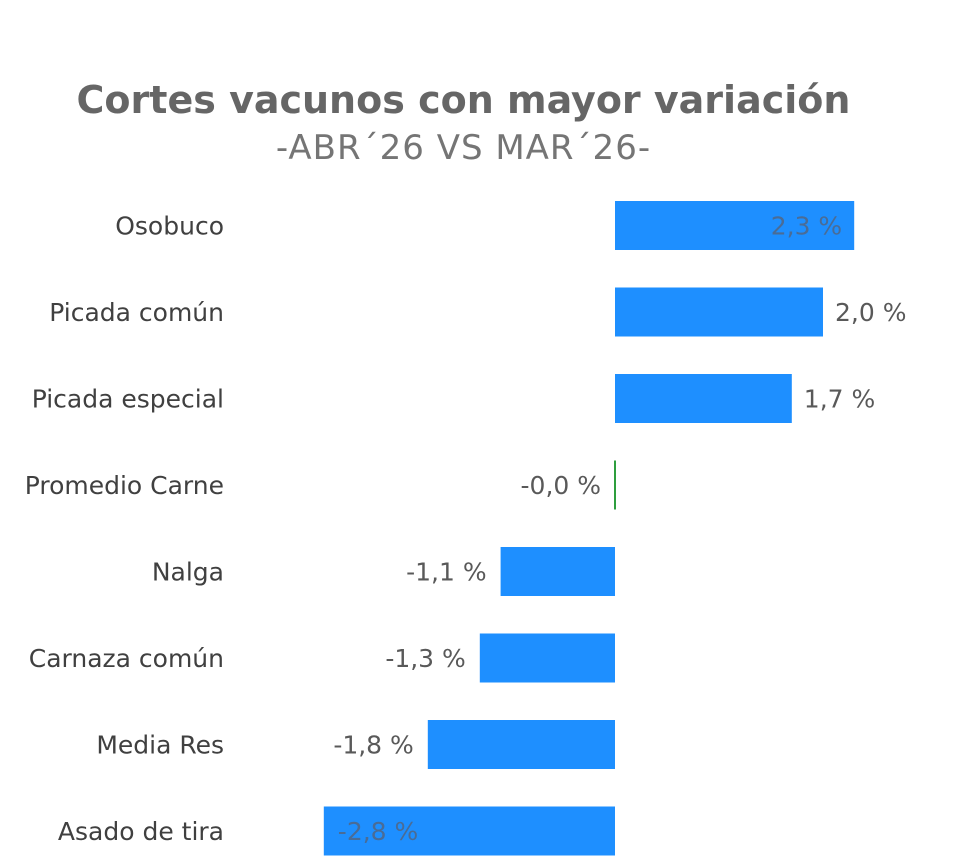  Describe the element at coordinates (124, 485) in the screenshot. I see `category-label: Promedio Carne` at that location.